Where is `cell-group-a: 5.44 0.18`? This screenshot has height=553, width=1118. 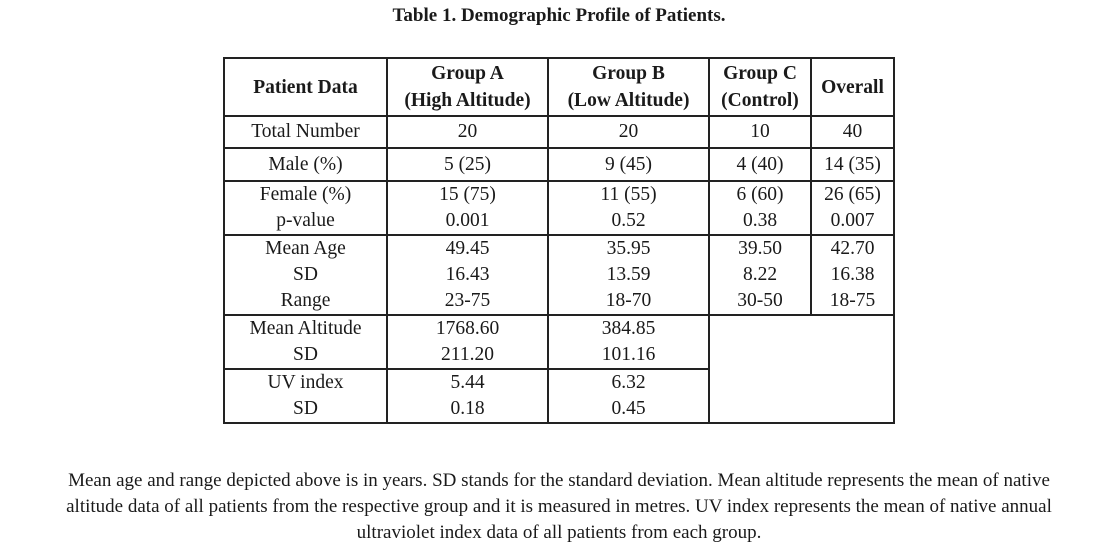 cell-group-a: 5.44 0.18 is located at coordinates (467, 396).